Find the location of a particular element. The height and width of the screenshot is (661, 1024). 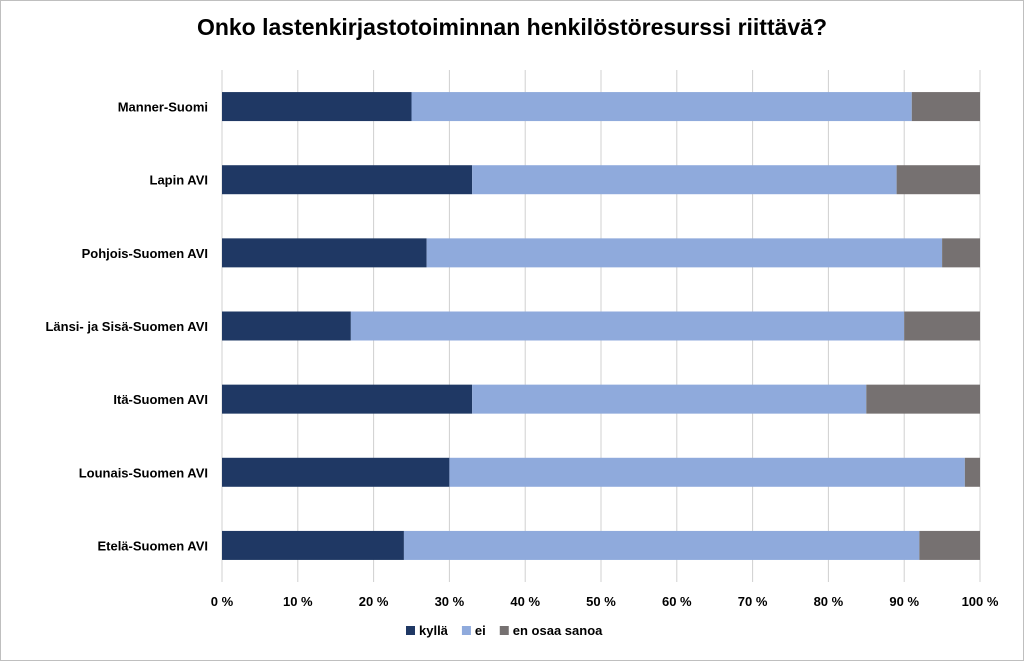

category-label: Etelä-Suomen AVI is located at coordinates (152, 545).